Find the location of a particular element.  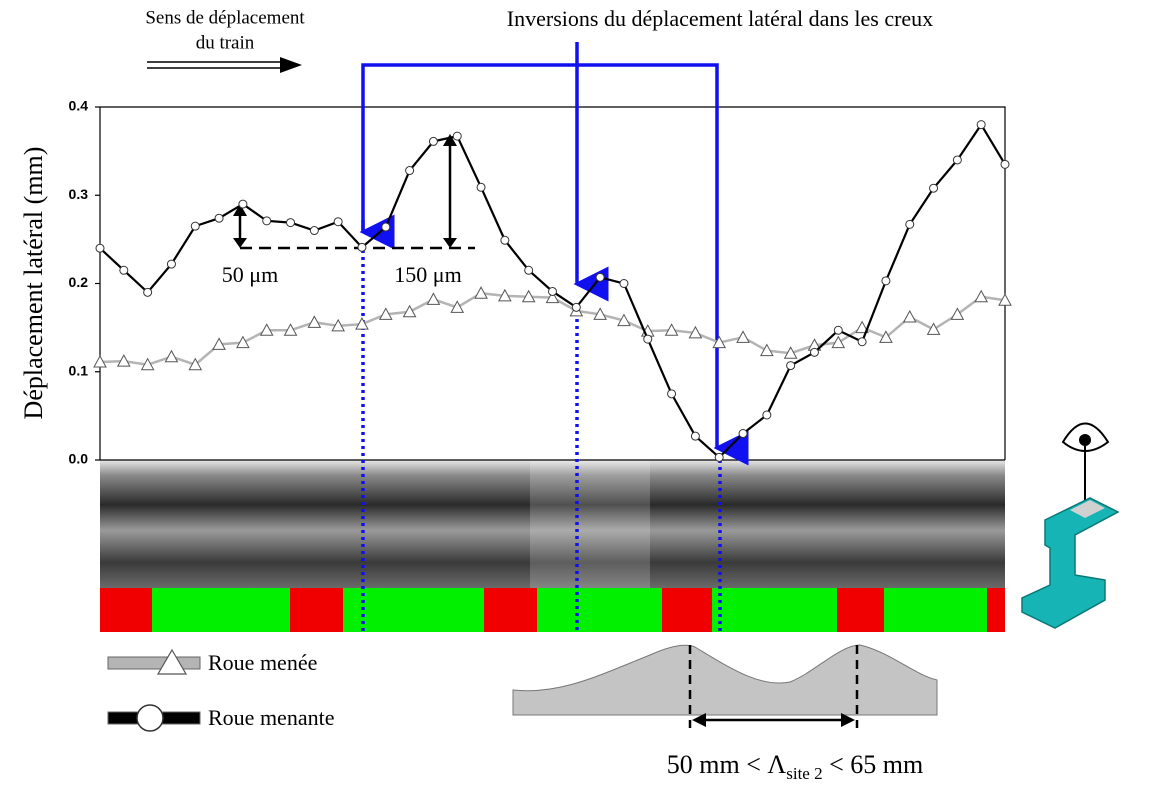

direction-label: Sens de déplacement is located at coordinates (225, 17).